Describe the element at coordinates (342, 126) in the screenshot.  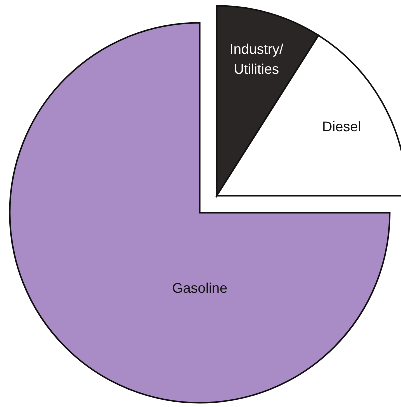
I see `slice-label: Diesel` at that location.